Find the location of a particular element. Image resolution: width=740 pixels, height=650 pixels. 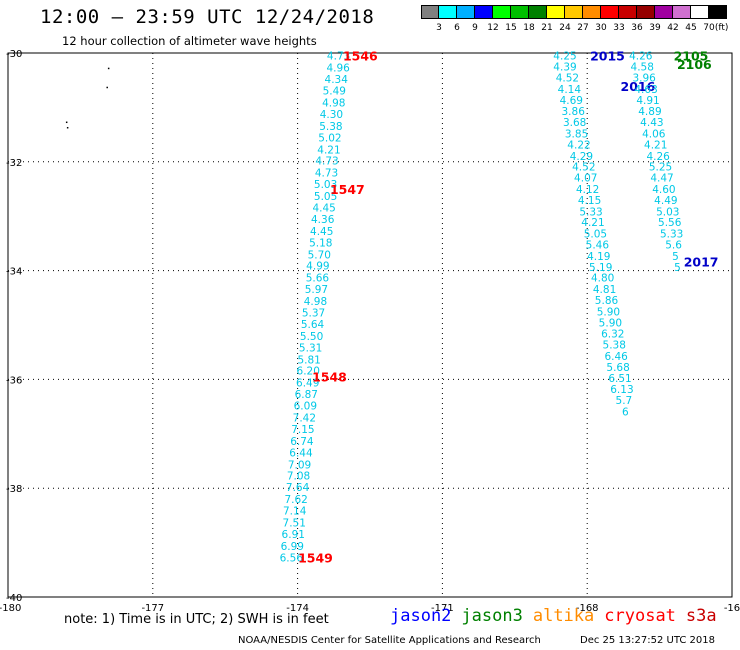

wave-height-value: 5.03 is located at coordinates (667, 212).